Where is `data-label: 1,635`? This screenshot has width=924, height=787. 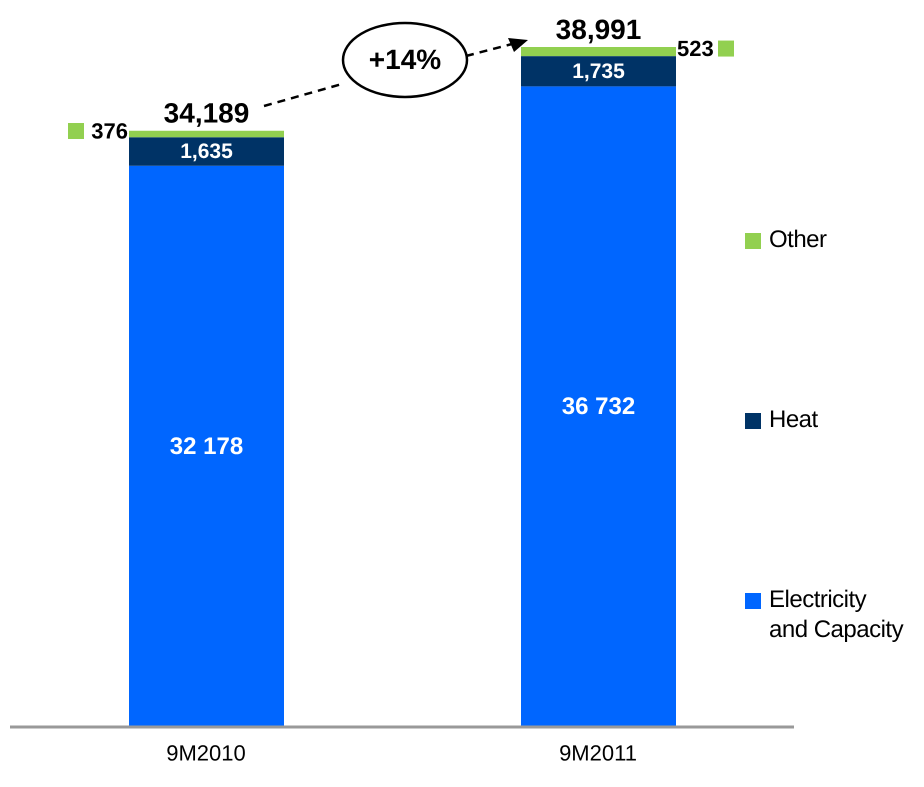
data-label: 1,635 is located at coordinates (207, 152).